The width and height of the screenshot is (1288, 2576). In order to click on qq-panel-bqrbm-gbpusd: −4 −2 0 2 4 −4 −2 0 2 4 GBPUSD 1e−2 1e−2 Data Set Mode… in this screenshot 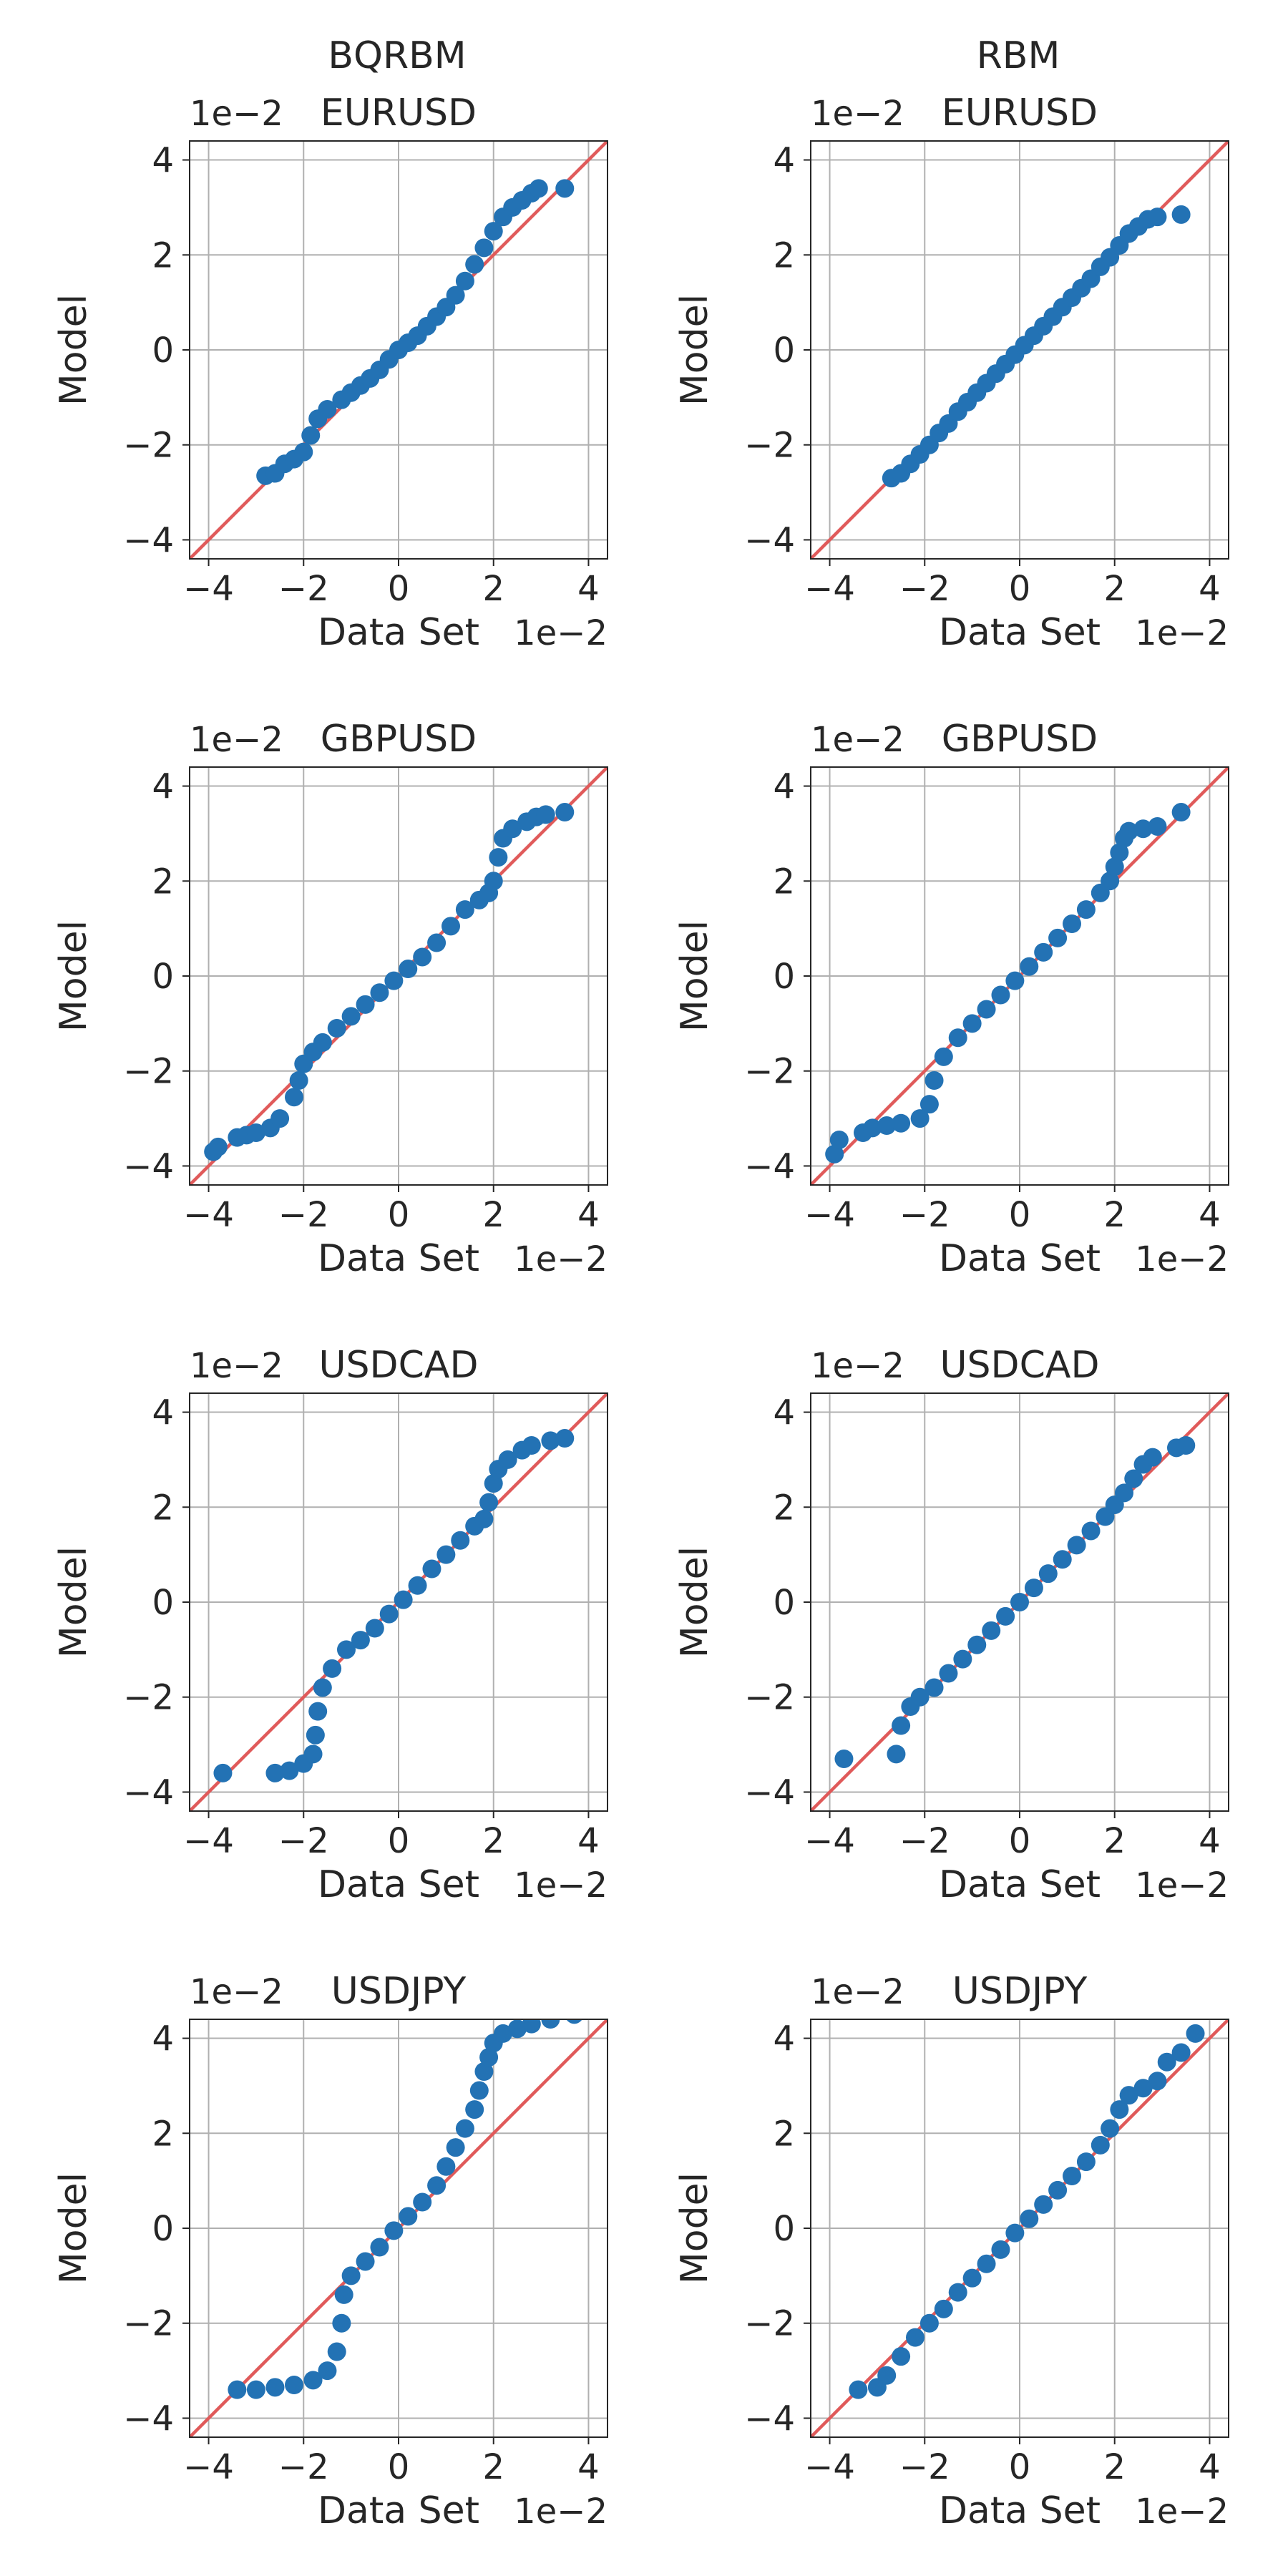, I will do `click(330, 999)`.